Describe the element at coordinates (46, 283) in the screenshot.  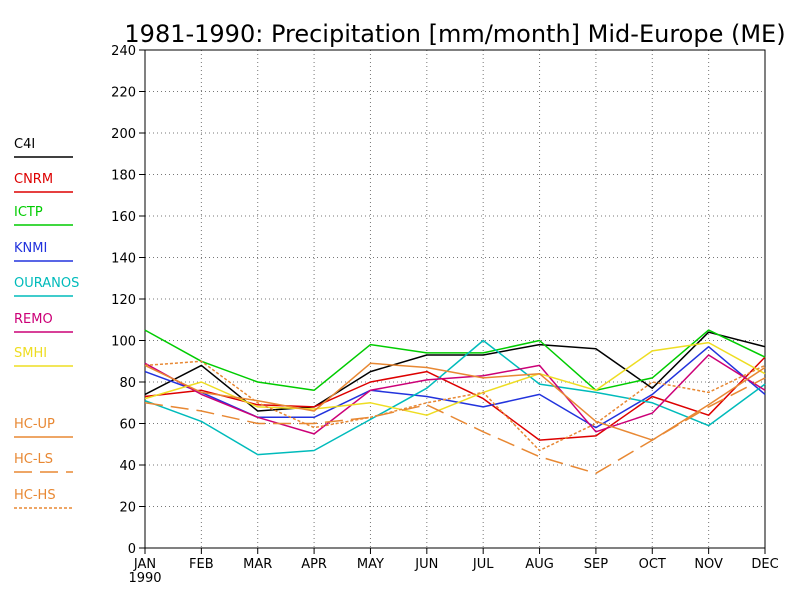
I see `legend-label-ouranos: OURANOS` at that location.